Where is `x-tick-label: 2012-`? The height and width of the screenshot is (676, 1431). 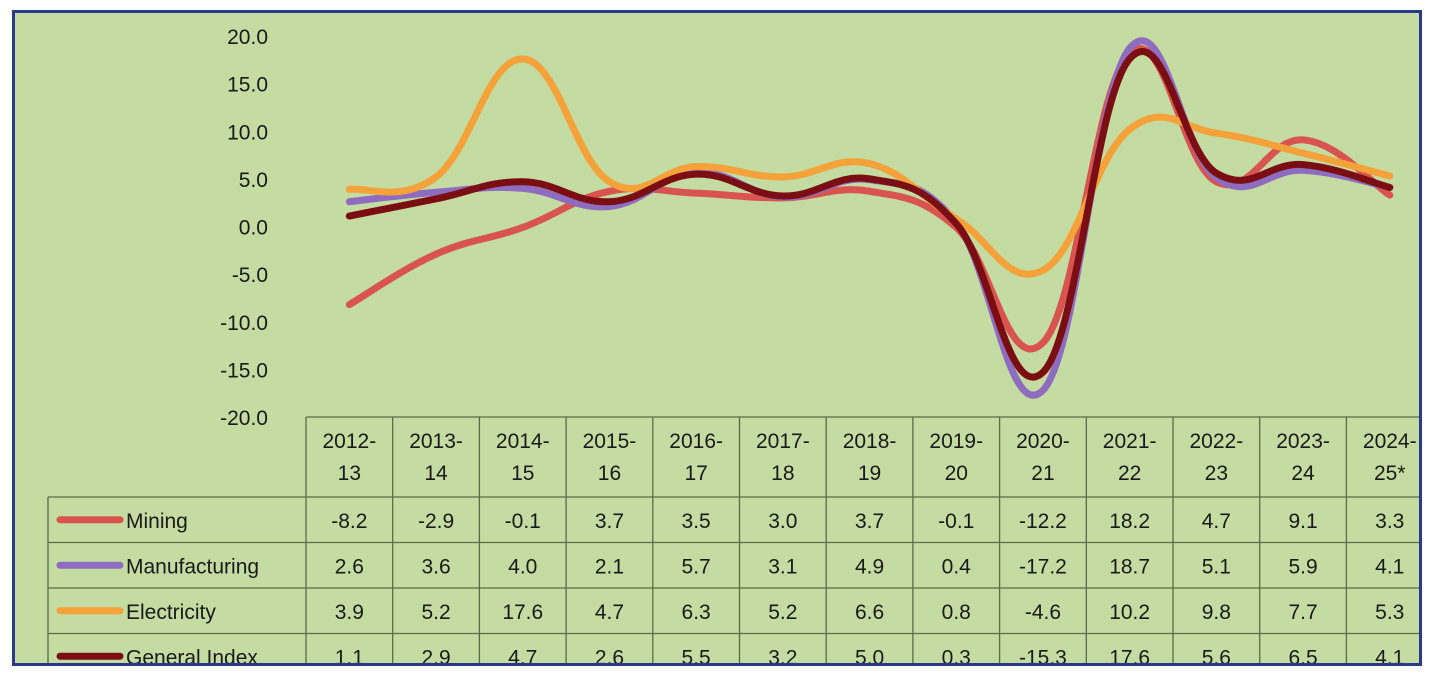
x-tick-label: 2012- is located at coordinates (349, 441).